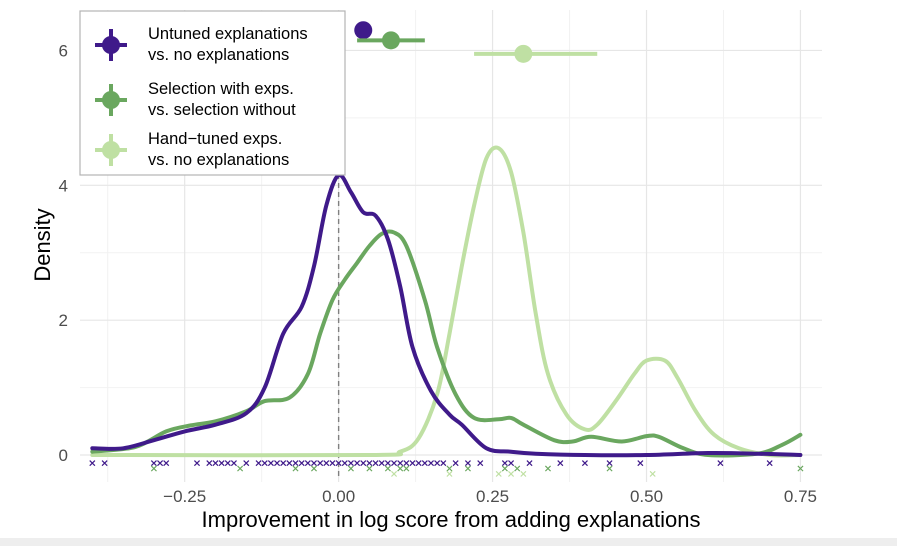 This screenshot has height=546, width=897. Describe the element at coordinates (338, 496) in the screenshot. I see `x-tick-label: 0.00` at that location.